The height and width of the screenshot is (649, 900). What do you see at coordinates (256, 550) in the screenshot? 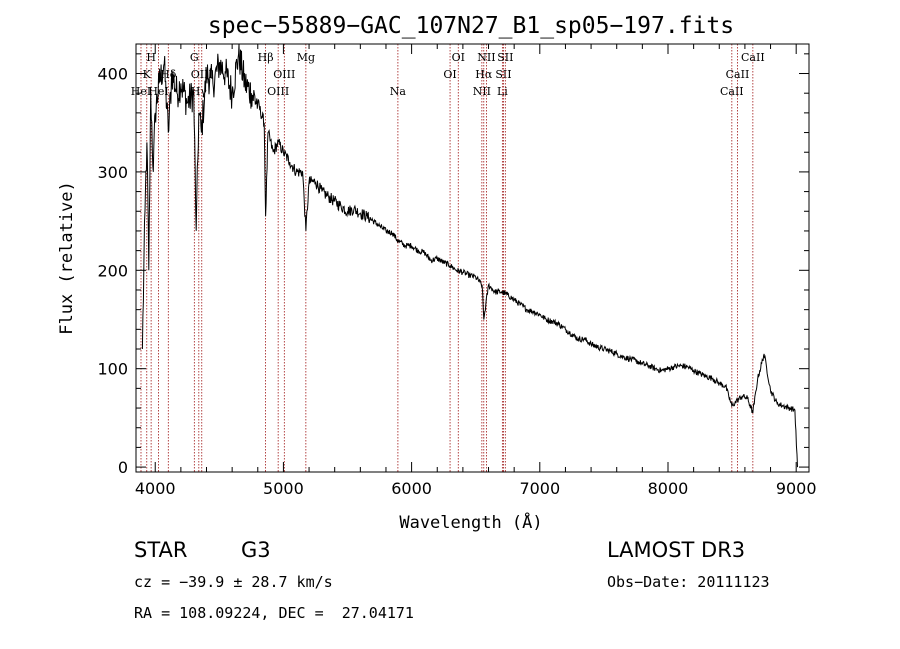
I see `object-subclass: G3` at bounding box center [256, 550].